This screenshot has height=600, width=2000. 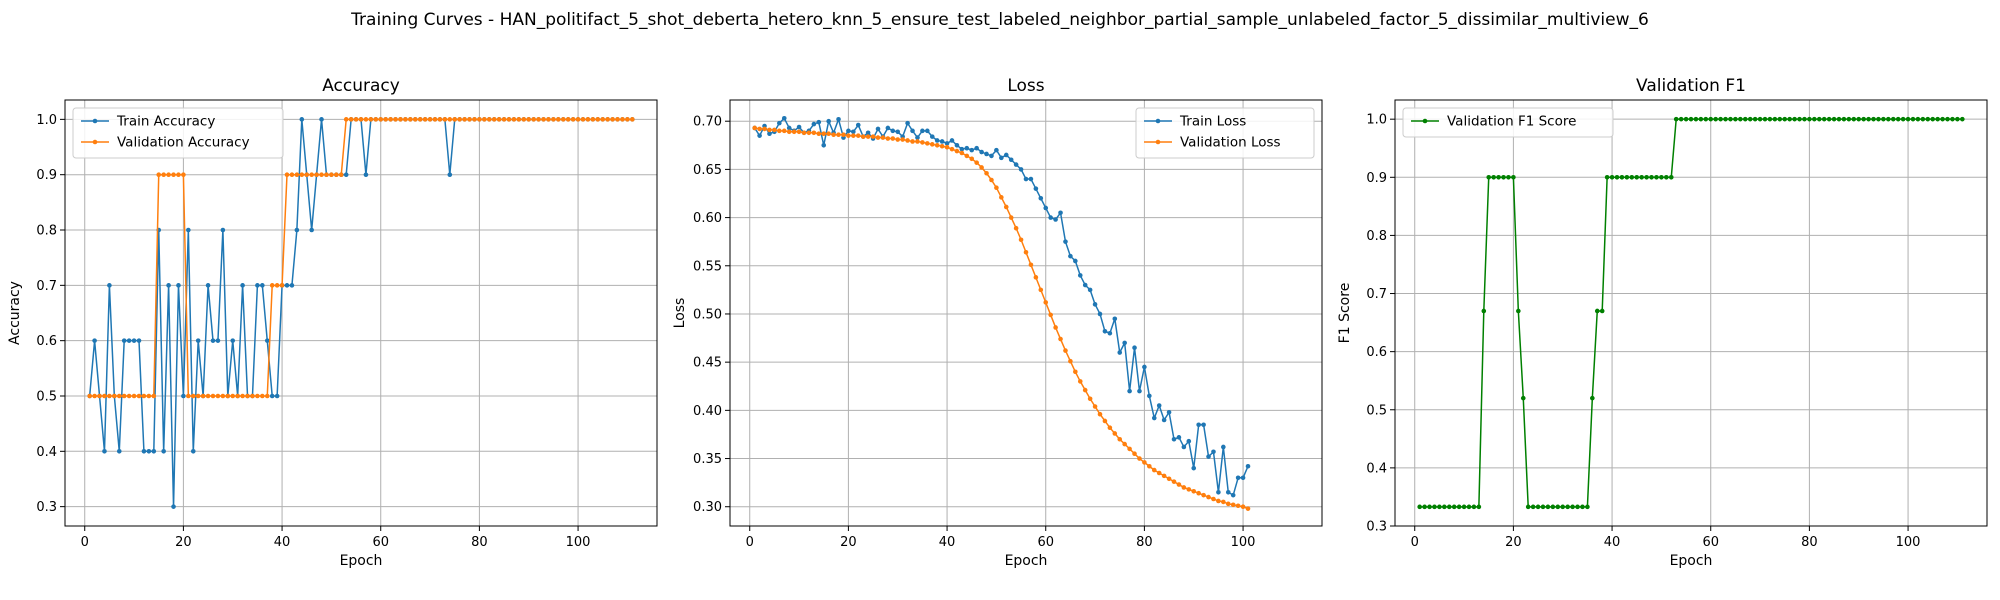 I want to click on accuracy-legend-marker, so click(x=95, y=121).